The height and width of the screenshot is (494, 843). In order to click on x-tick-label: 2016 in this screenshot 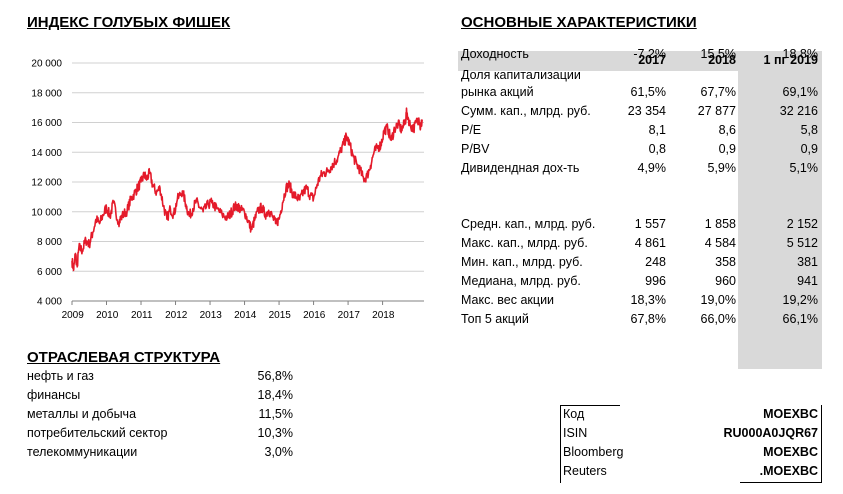, I will do `click(314, 315)`.